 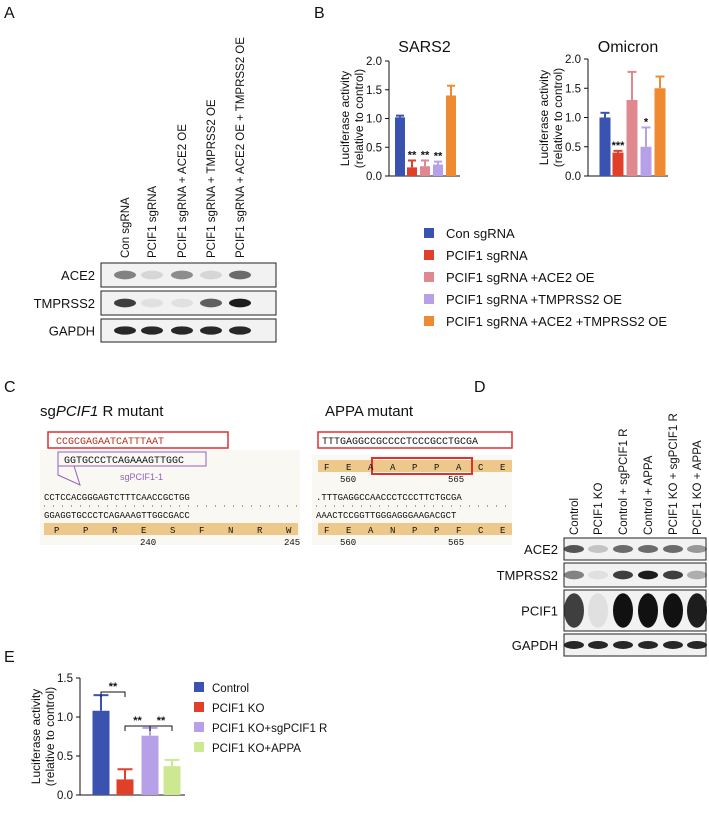 I want to click on legend-label: Con sgRNA, so click(x=480, y=233).